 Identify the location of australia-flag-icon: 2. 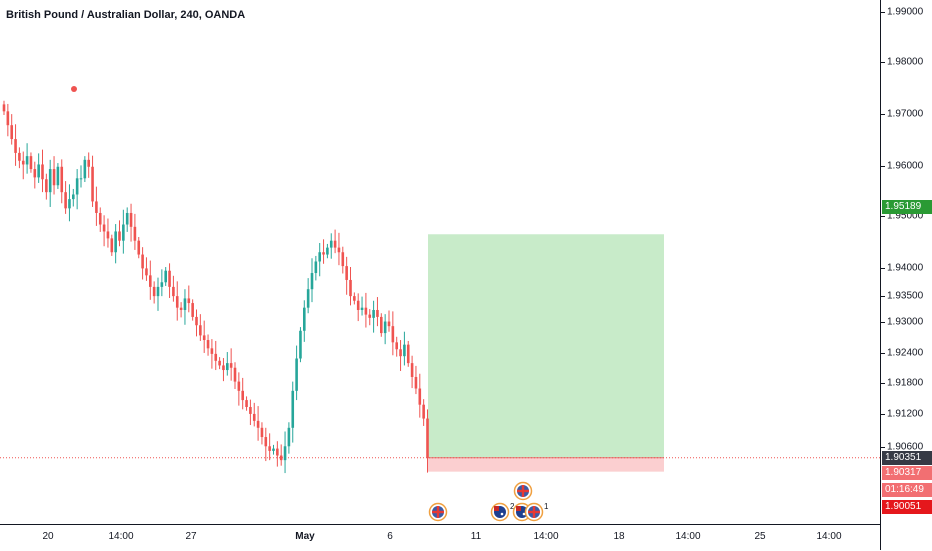
(503, 512).